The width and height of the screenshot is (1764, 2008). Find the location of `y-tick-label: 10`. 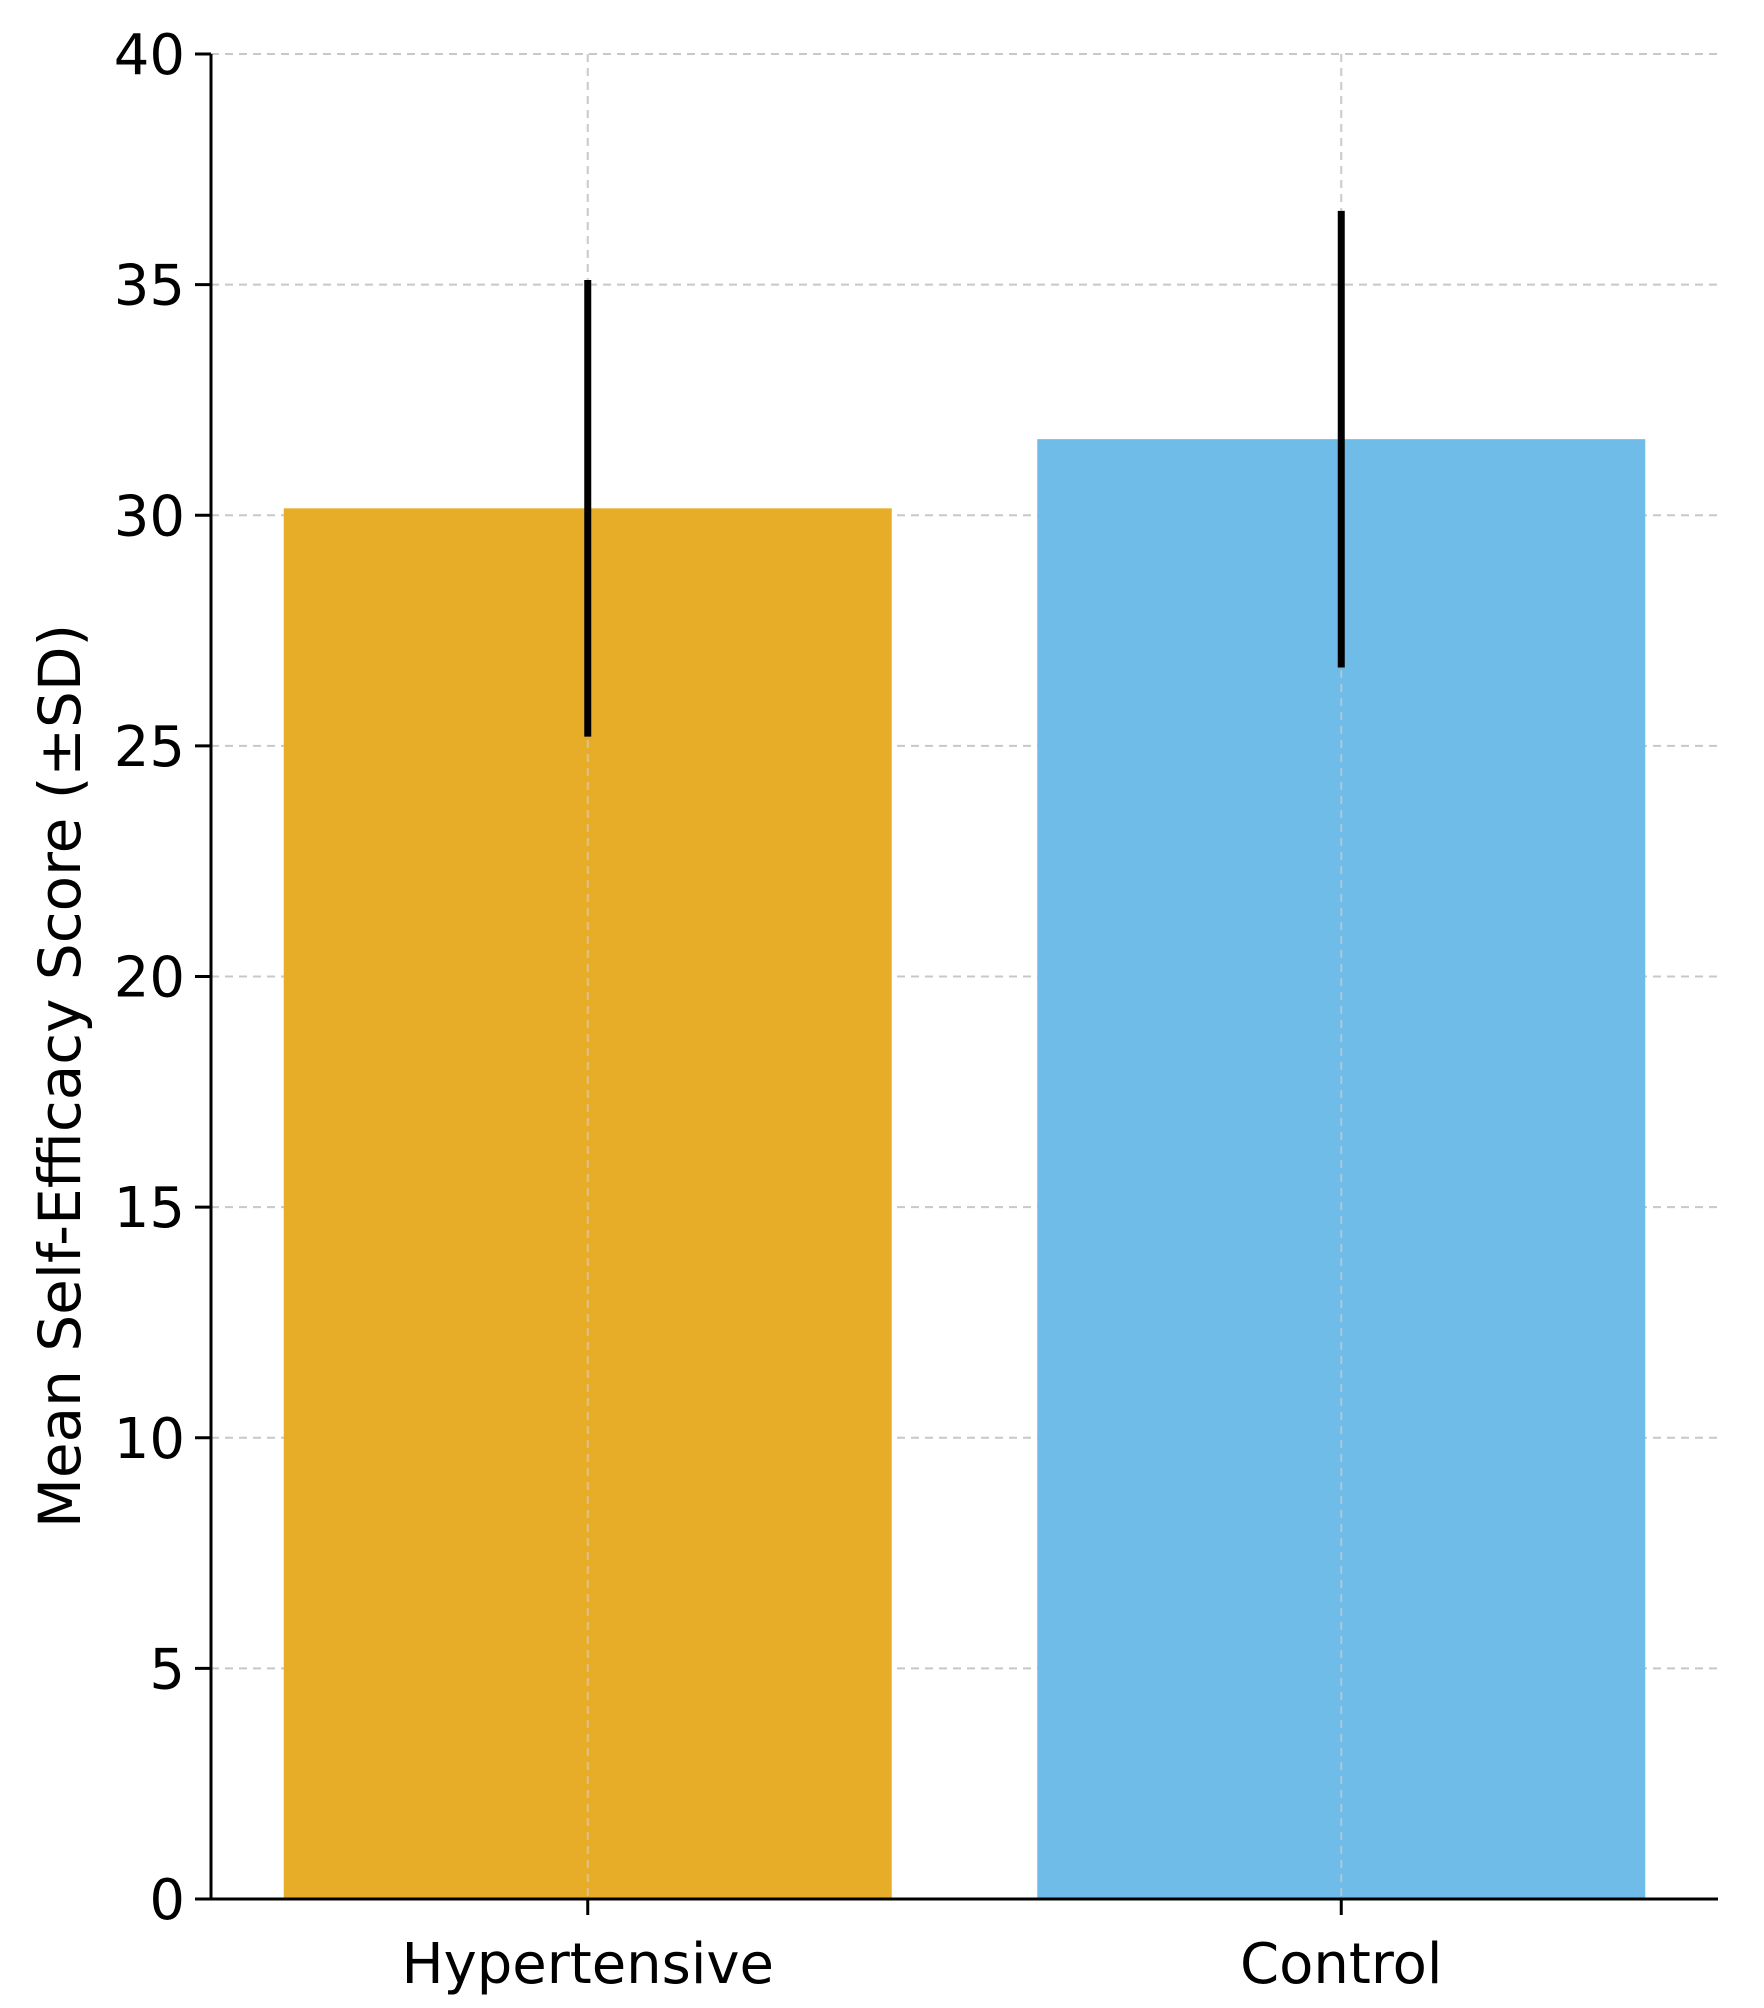

y-tick-label: 10 is located at coordinates (149, 1439).